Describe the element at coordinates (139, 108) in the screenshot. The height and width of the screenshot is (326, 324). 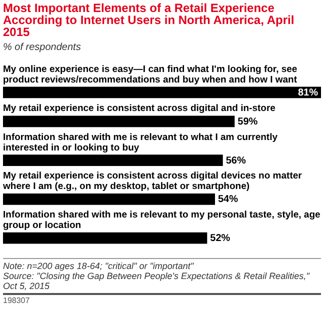
I see `y-tick-label: My retail experience is consistent across digital and in-store` at that location.